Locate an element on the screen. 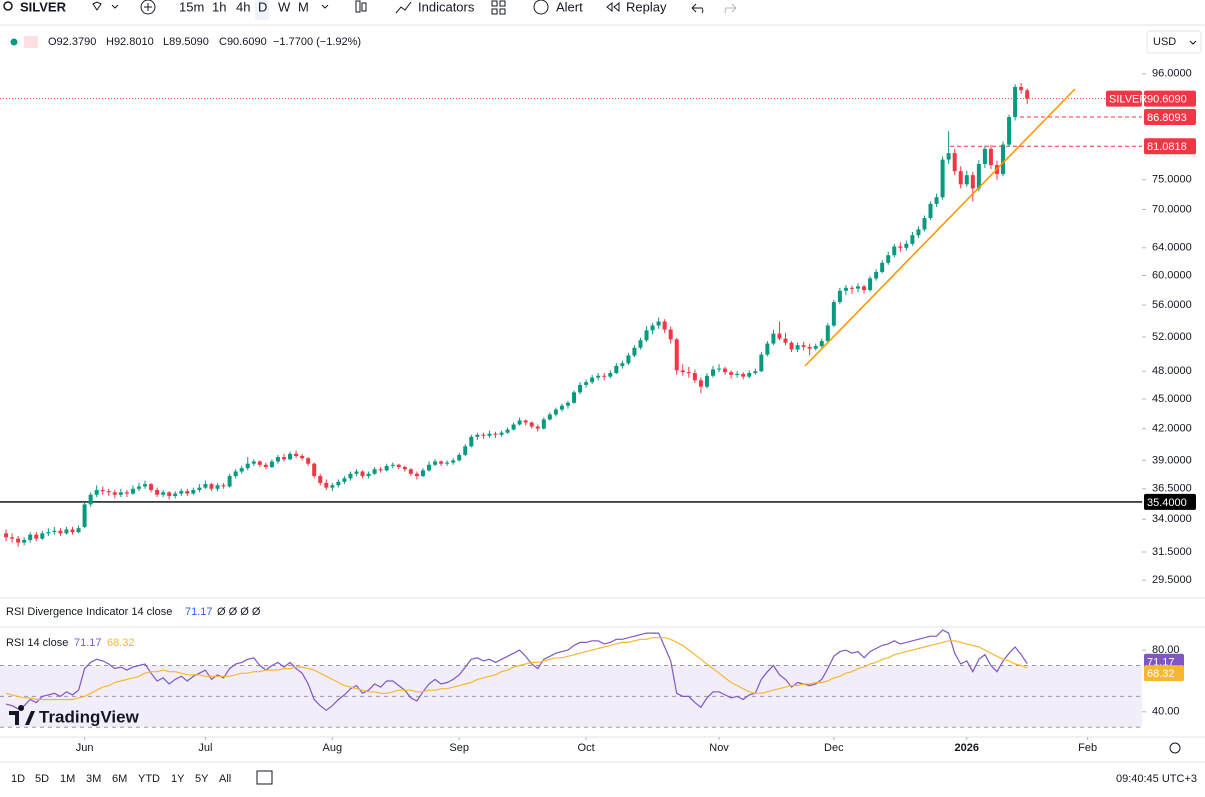 The width and height of the screenshot is (1205, 797). ohlc-change: −1.7700 (−1.92%) is located at coordinates (317, 42).